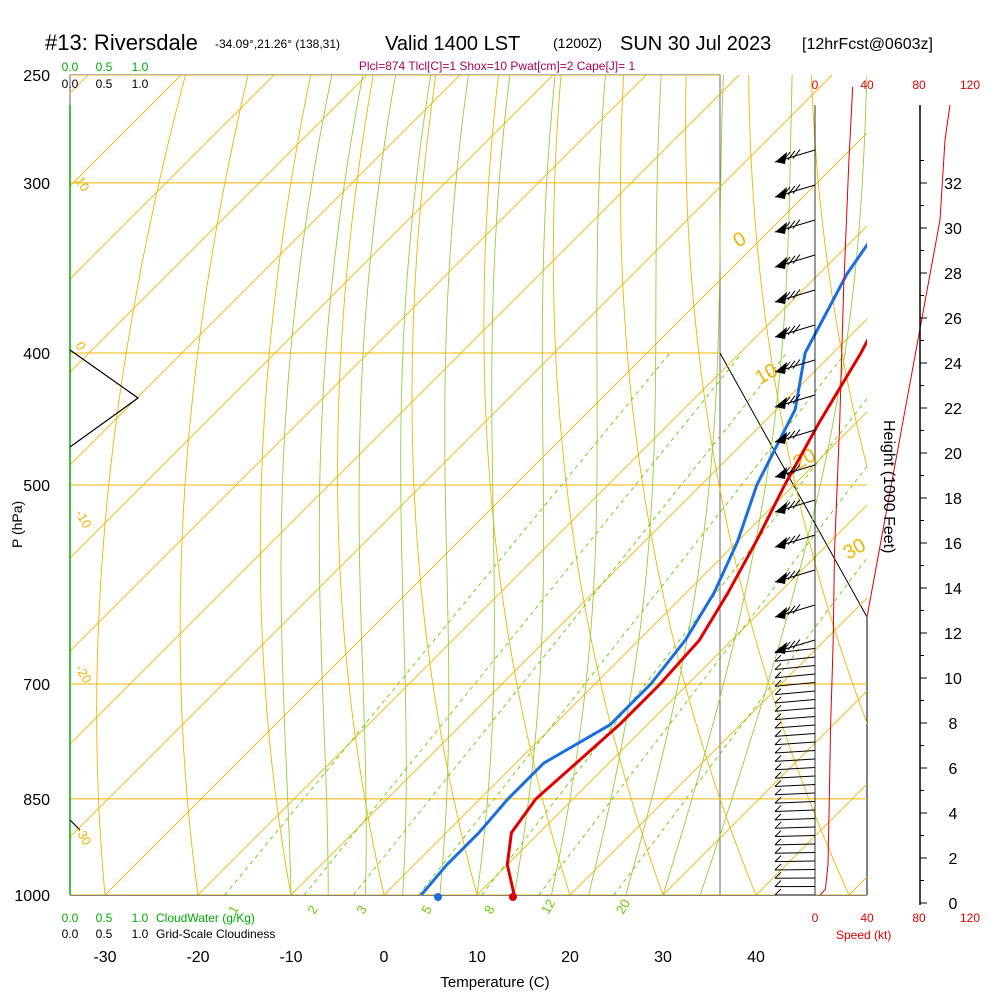  Describe the element at coordinates (361, 910) in the screenshot. I see `mixing-ratio-label: 3` at that location.